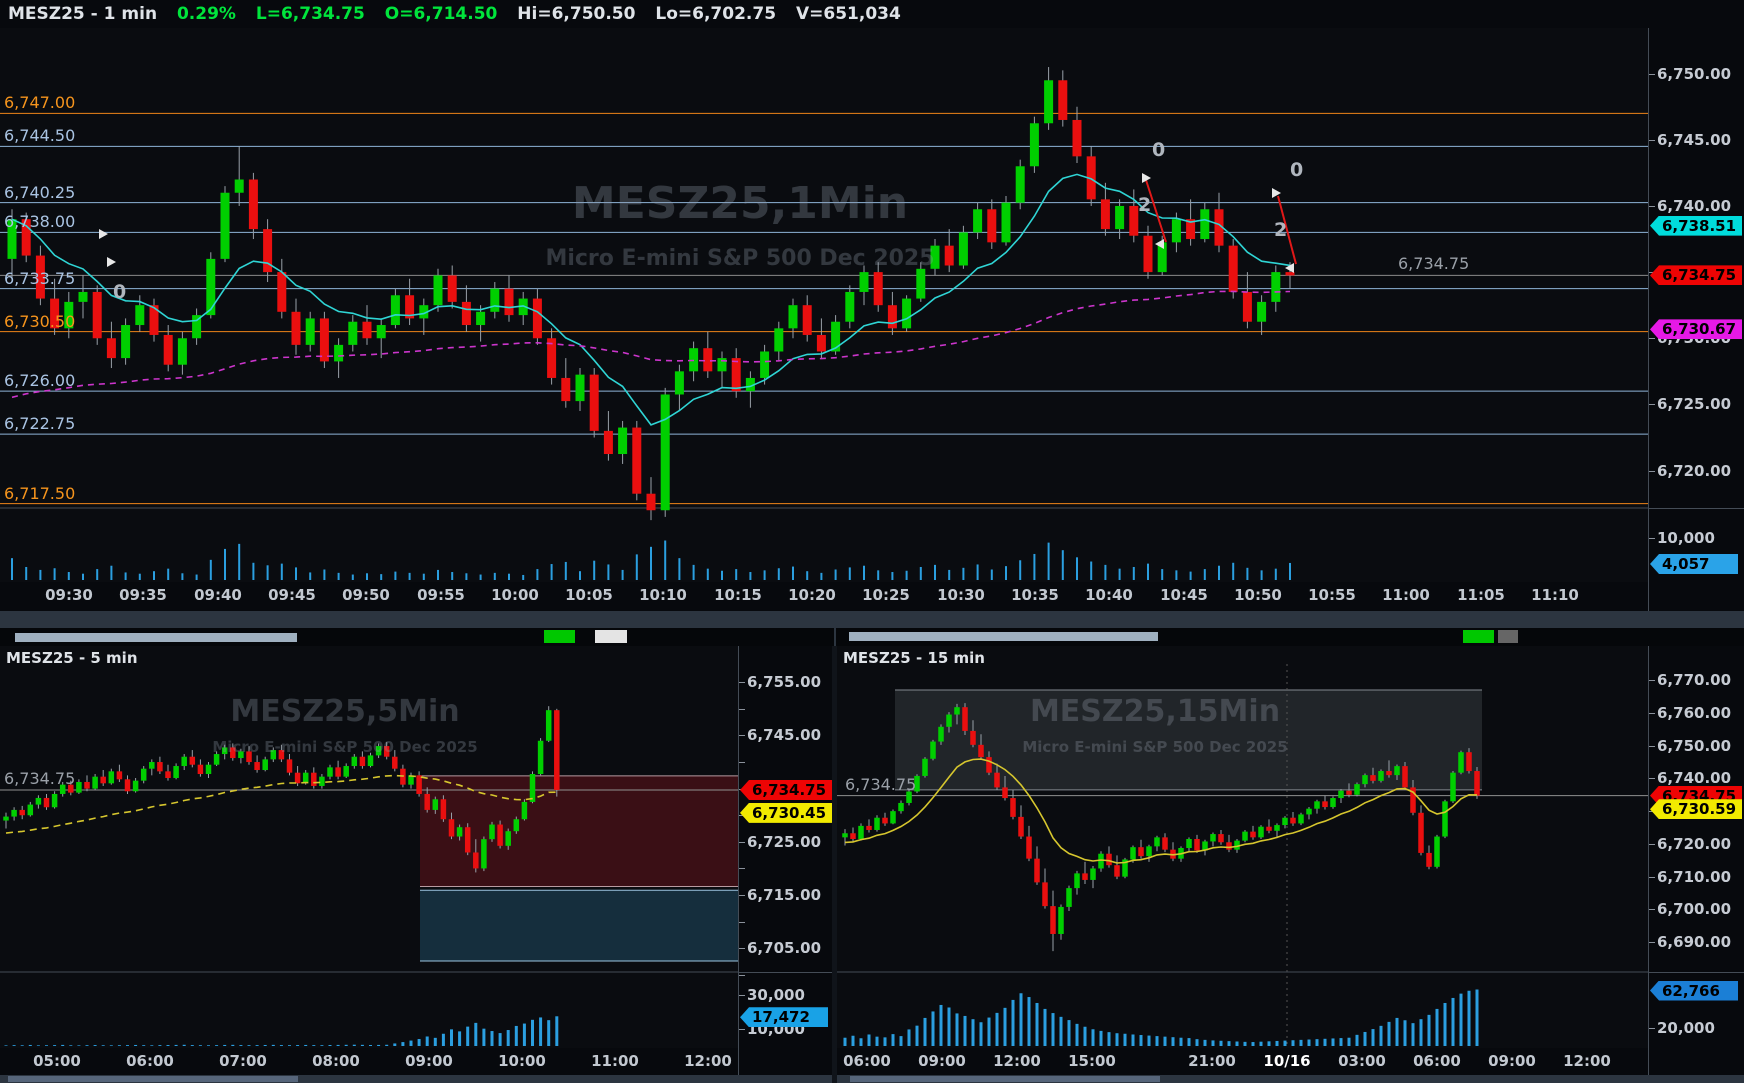 This screenshot has width=1744, height=1083. I want to click on price-axis-label: 6,720.00, so click(1694, 843).